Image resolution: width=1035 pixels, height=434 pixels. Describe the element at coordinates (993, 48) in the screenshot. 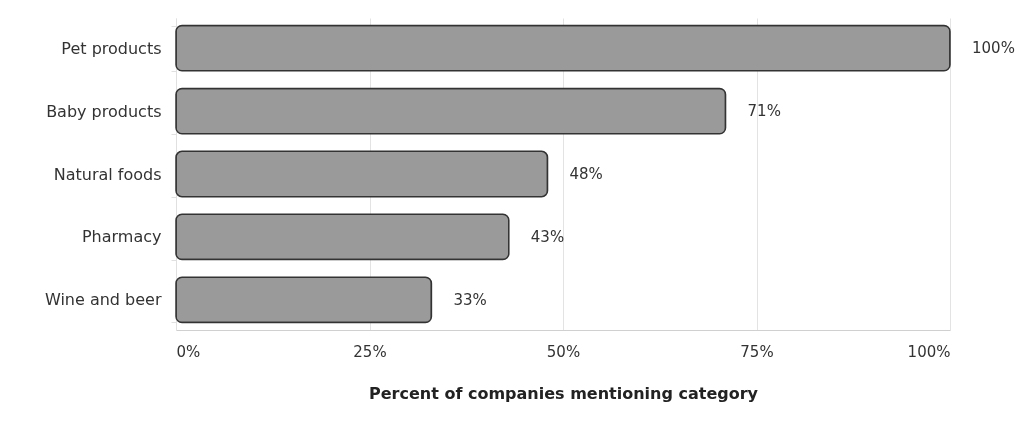

I see `data-label: 100%` at that location.